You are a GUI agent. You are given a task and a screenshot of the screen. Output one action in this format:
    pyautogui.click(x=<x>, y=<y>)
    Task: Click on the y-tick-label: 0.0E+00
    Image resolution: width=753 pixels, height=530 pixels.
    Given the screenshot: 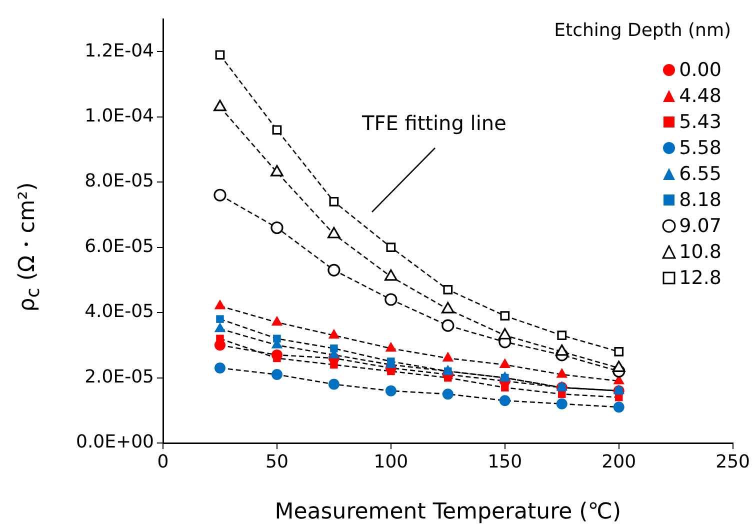 What is the action you would take?
    pyautogui.click(x=115, y=442)
    